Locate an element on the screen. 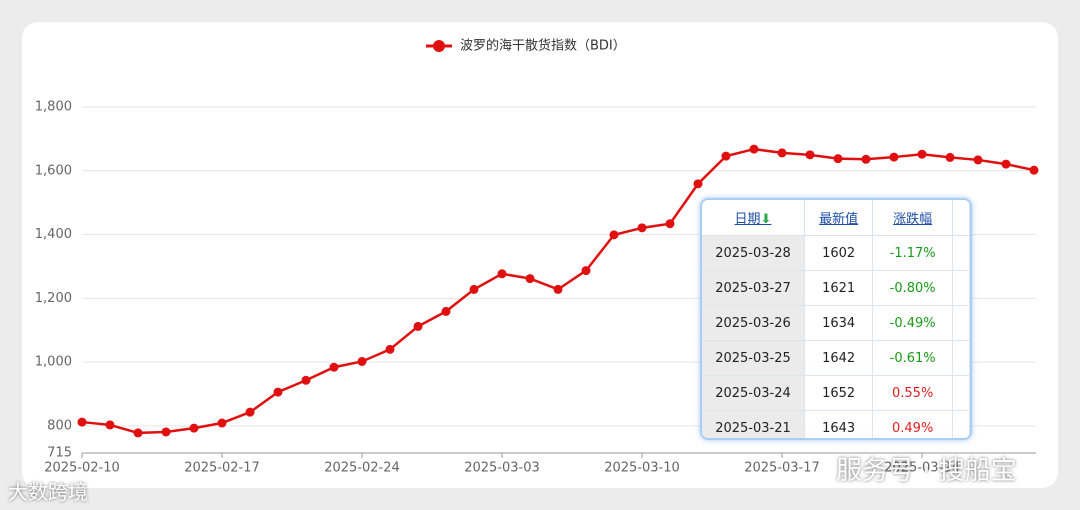 Image resolution: width=1080 pixels, height=510 pixels. legend-label: 波罗的海干散货指数（BDI） is located at coordinates (543, 46).